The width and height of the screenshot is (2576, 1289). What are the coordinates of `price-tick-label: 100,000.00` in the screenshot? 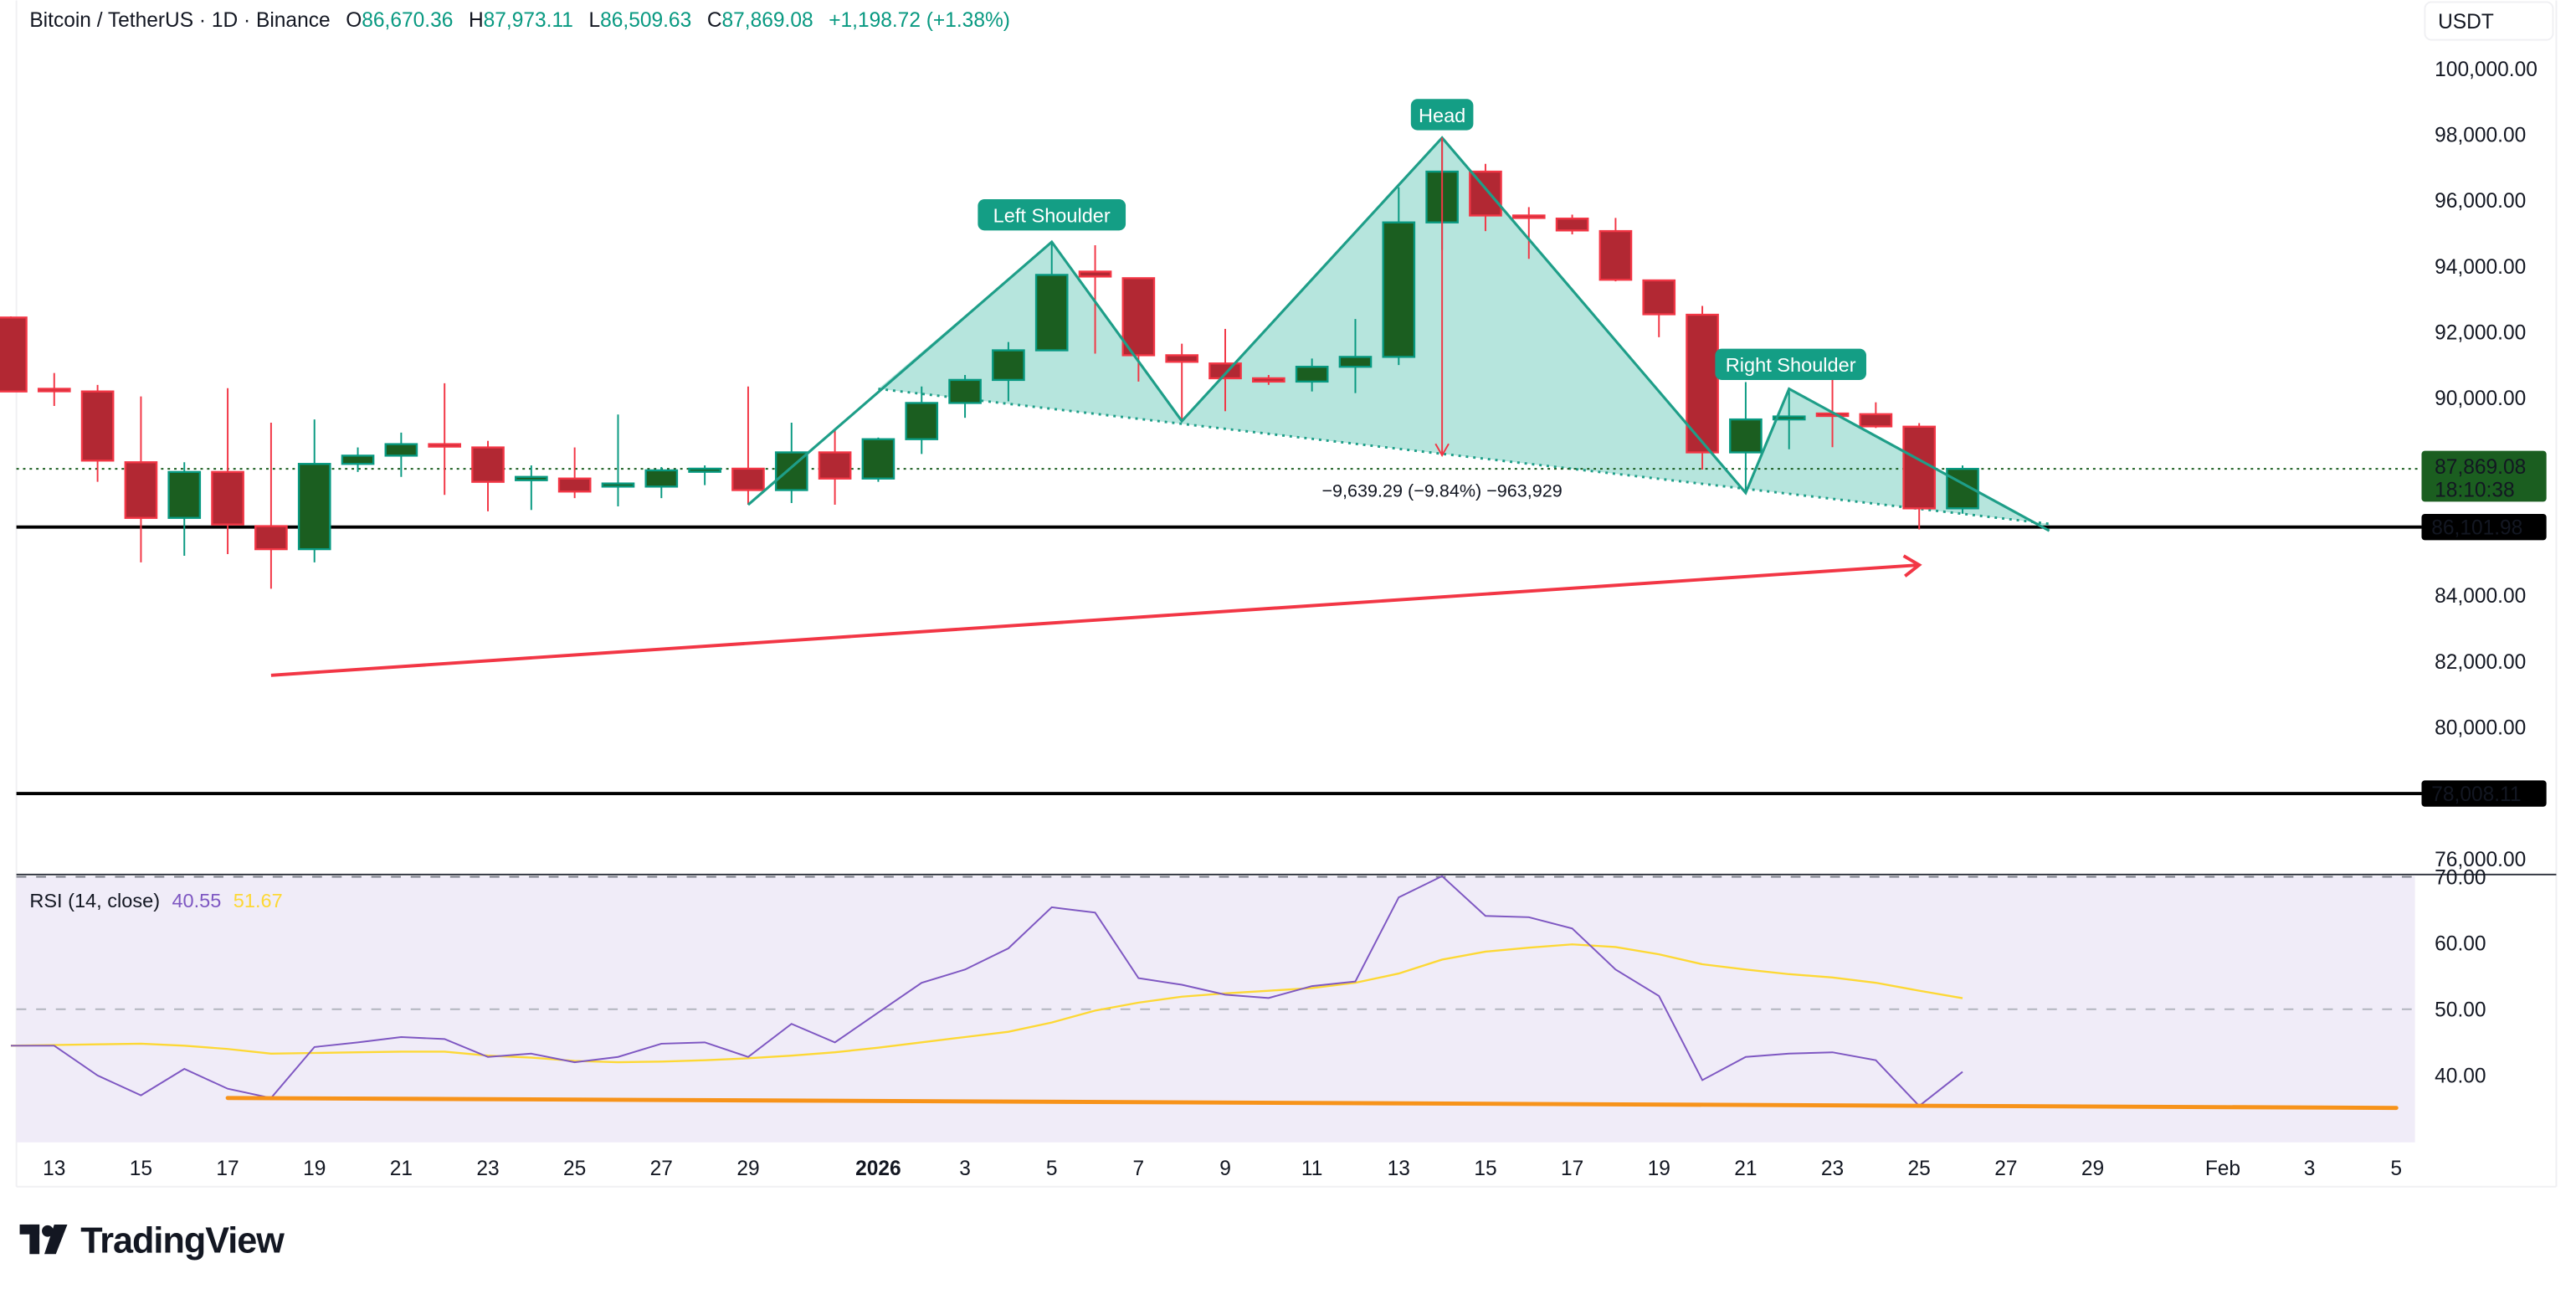 It's located at (2486, 70).